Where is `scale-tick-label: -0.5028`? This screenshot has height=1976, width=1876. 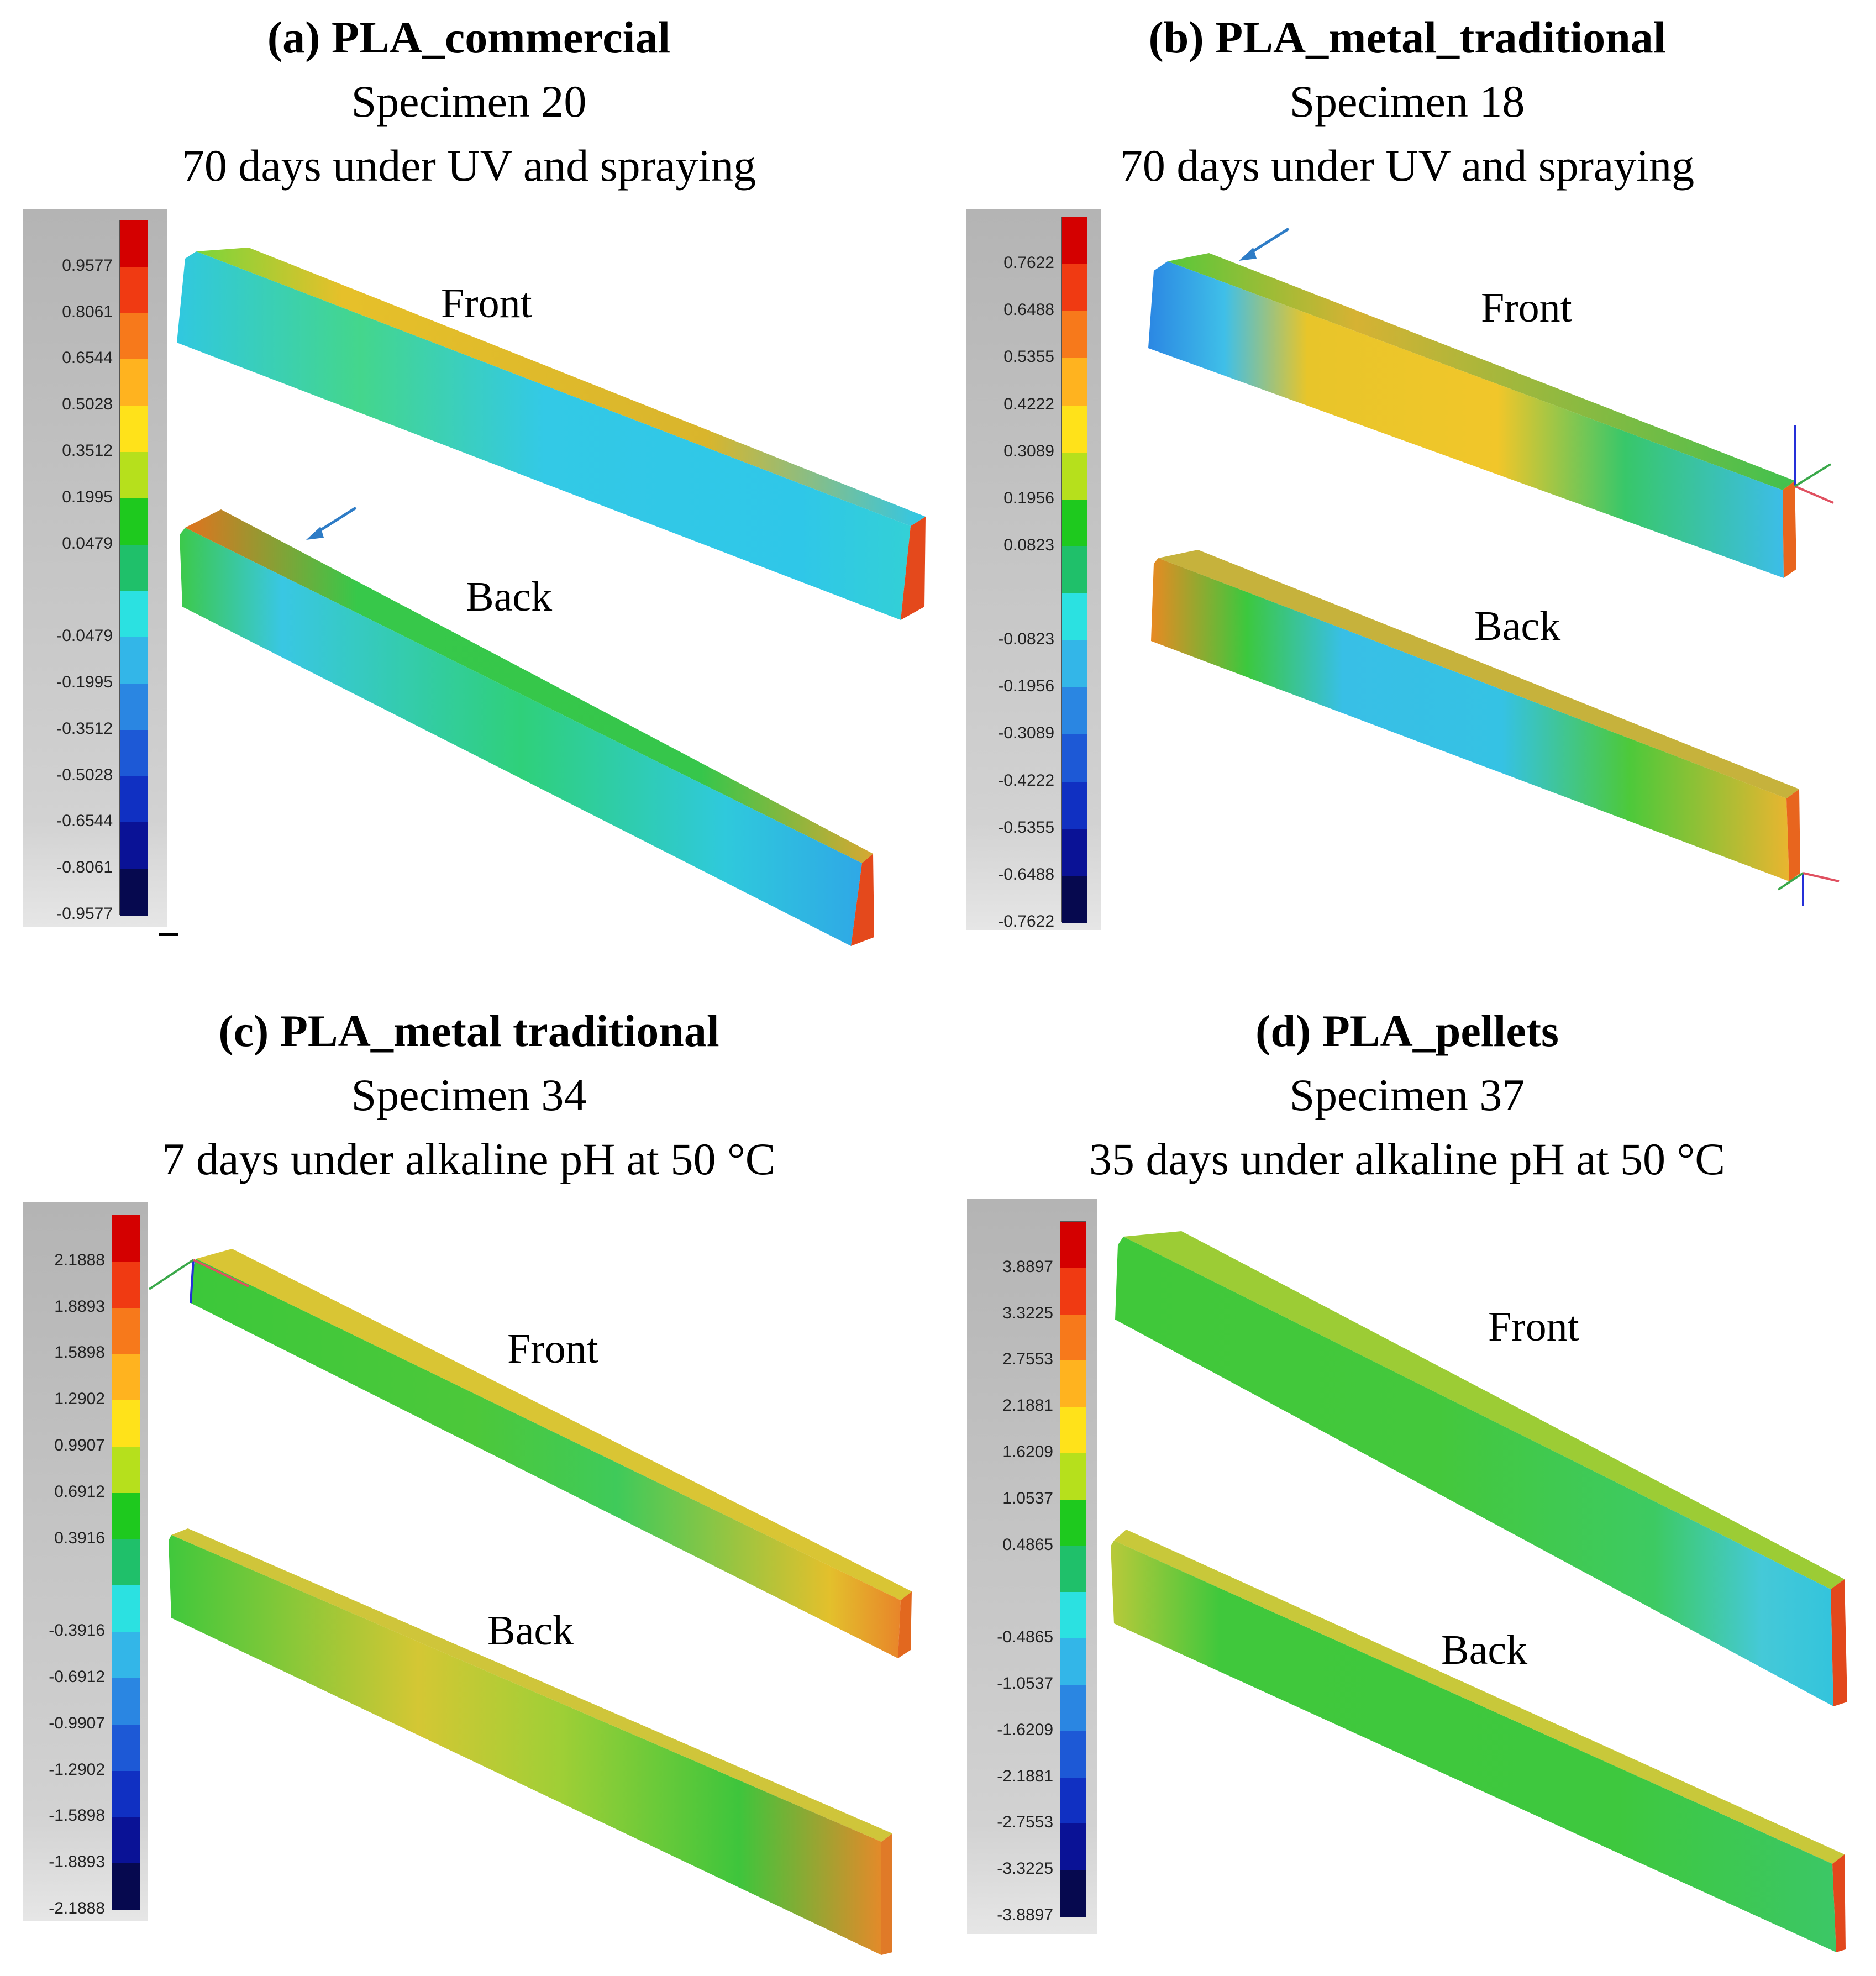 scale-tick-label: -0.5028 is located at coordinates (84, 774).